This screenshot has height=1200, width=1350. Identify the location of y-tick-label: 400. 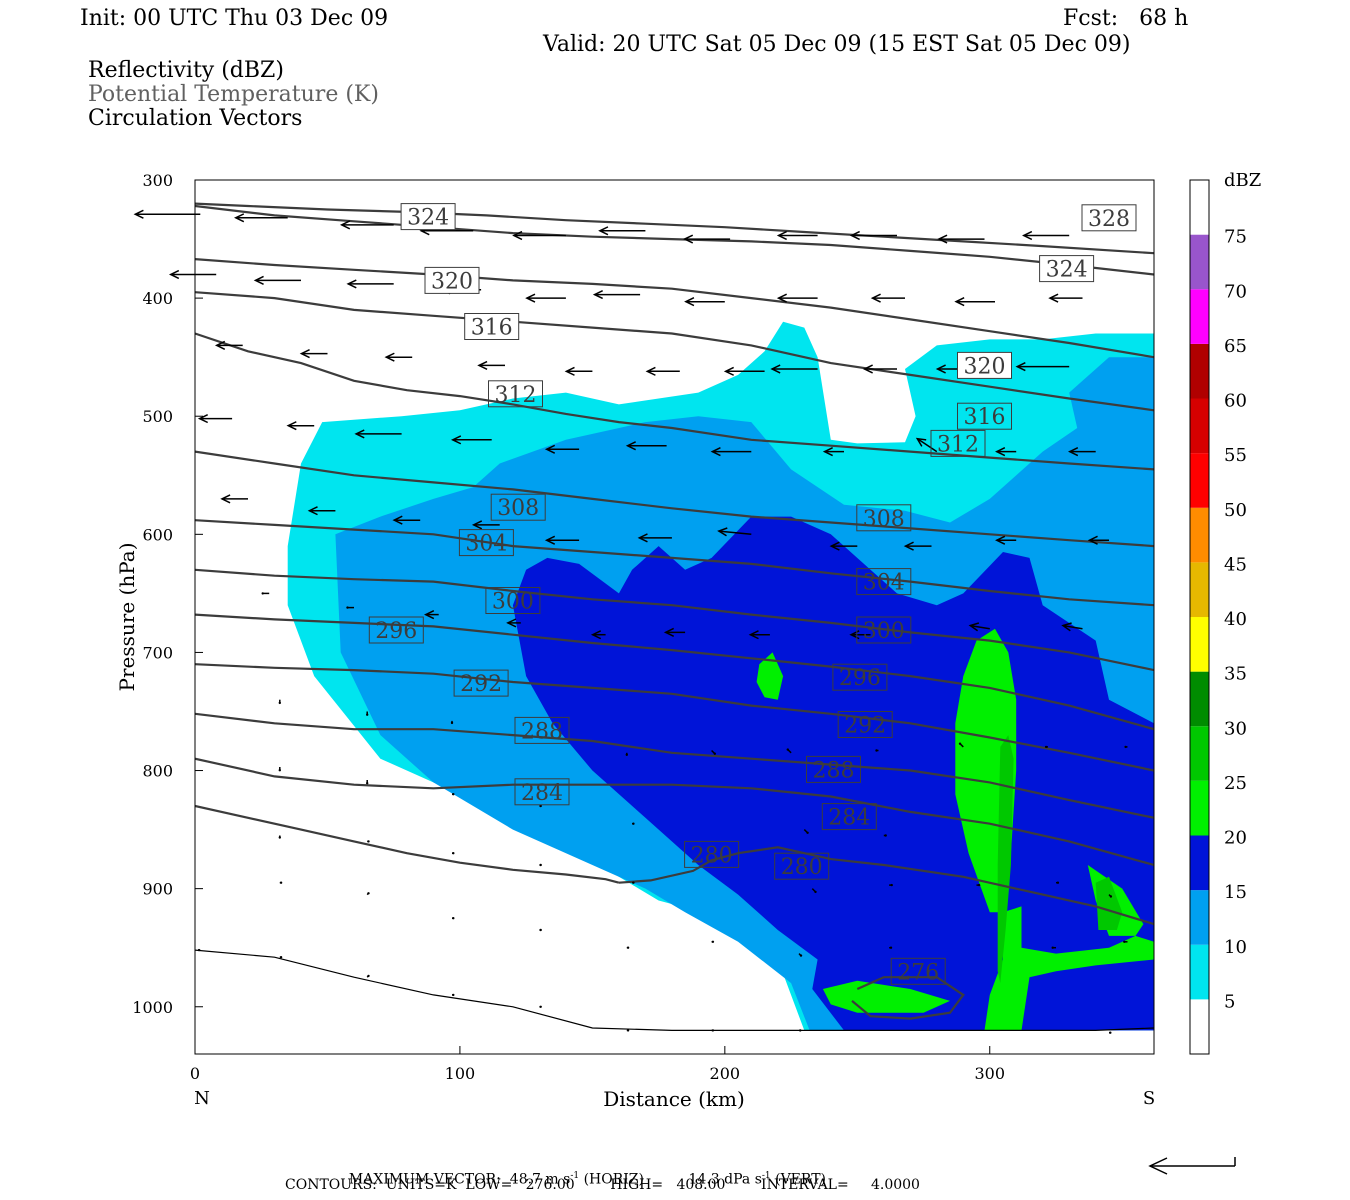
(157, 298).